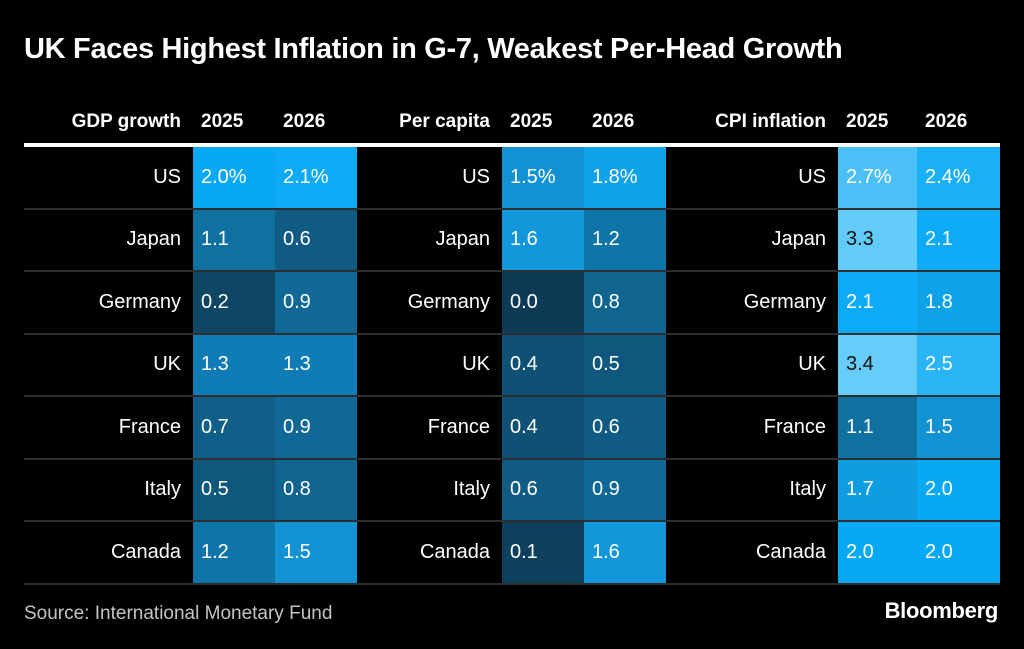 This screenshot has width=1024, height=649. I want to click on header-rule, so click(512, 145).